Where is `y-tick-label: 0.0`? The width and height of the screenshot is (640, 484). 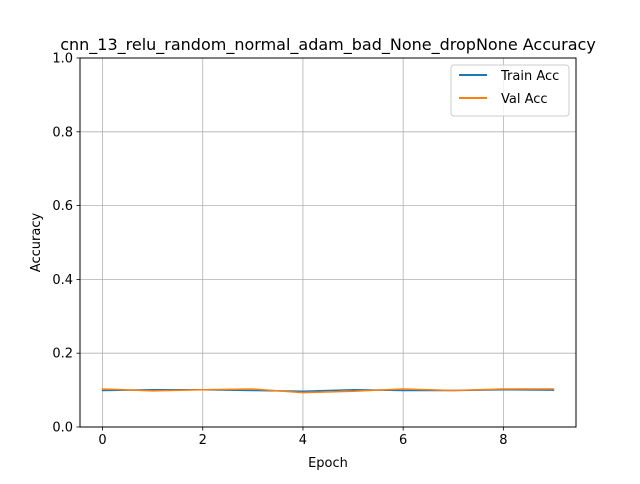
y-tick-label: 0.0 is located at coordinates (62, 428).